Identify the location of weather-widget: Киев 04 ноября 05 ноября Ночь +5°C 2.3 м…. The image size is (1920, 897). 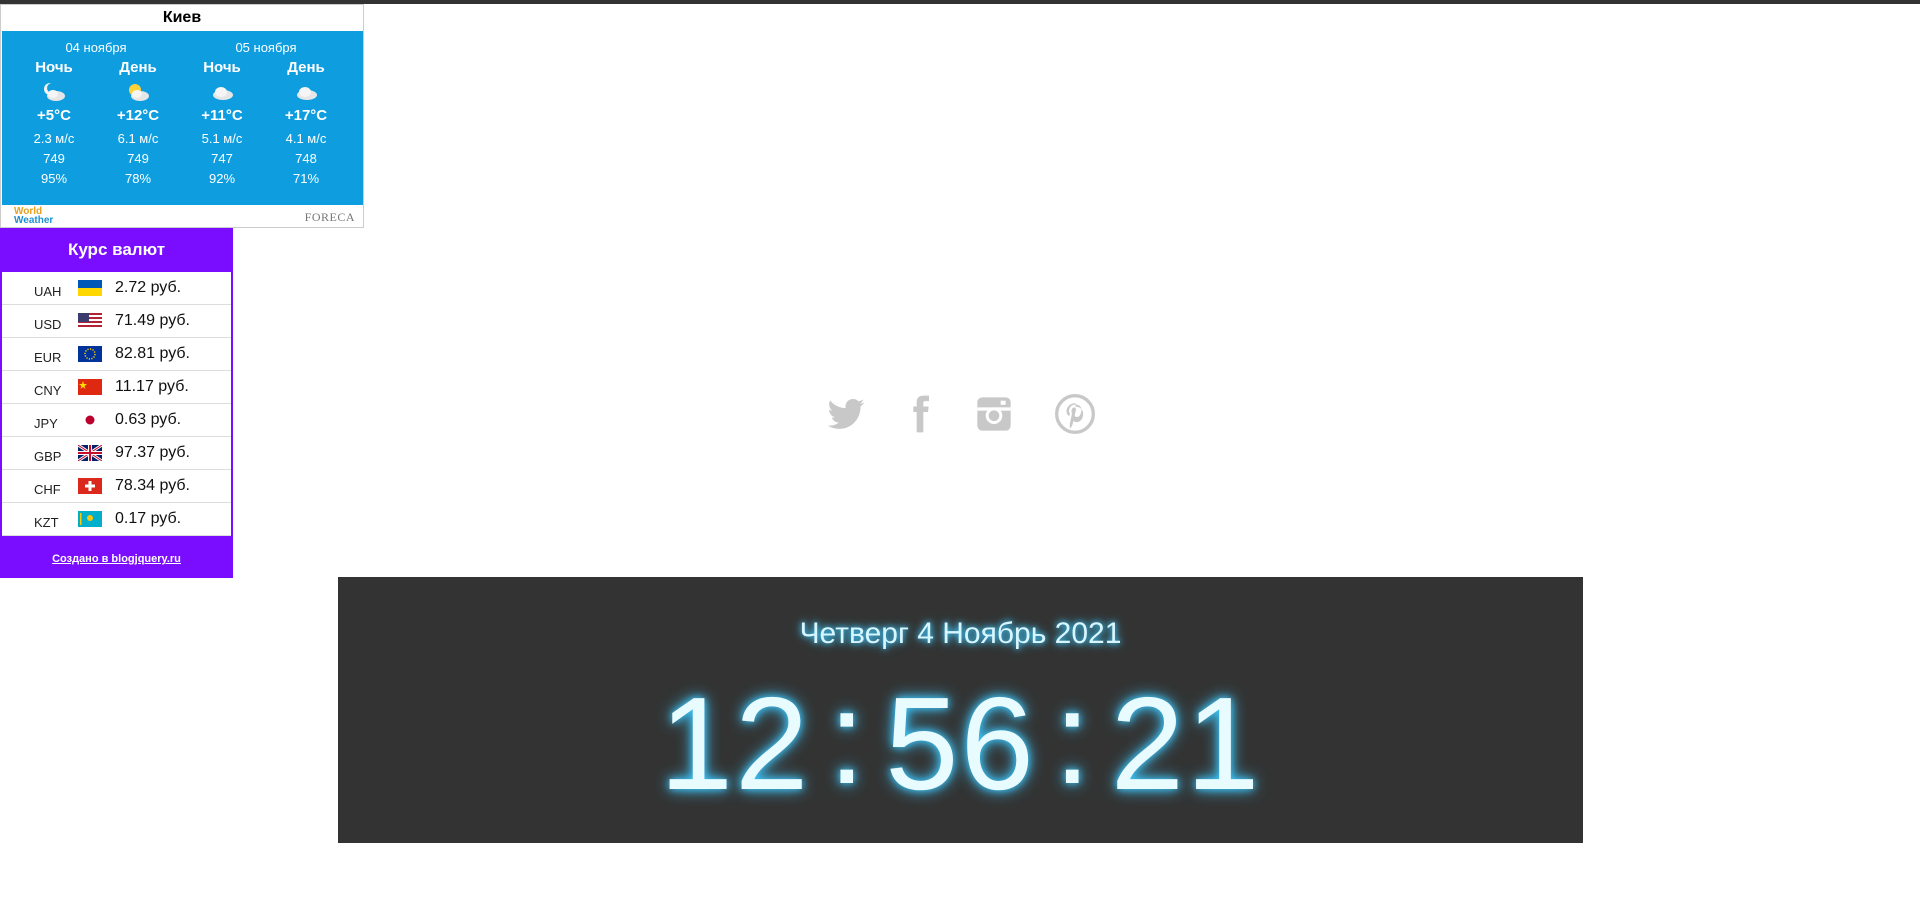
(182, 116).